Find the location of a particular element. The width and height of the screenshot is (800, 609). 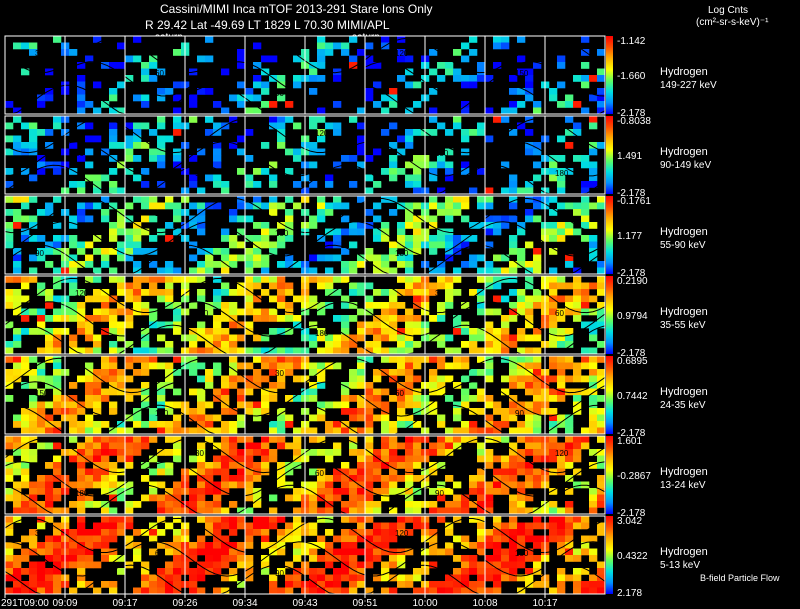

energy-label: 149-227 keV is located at coordinates (688, 85).